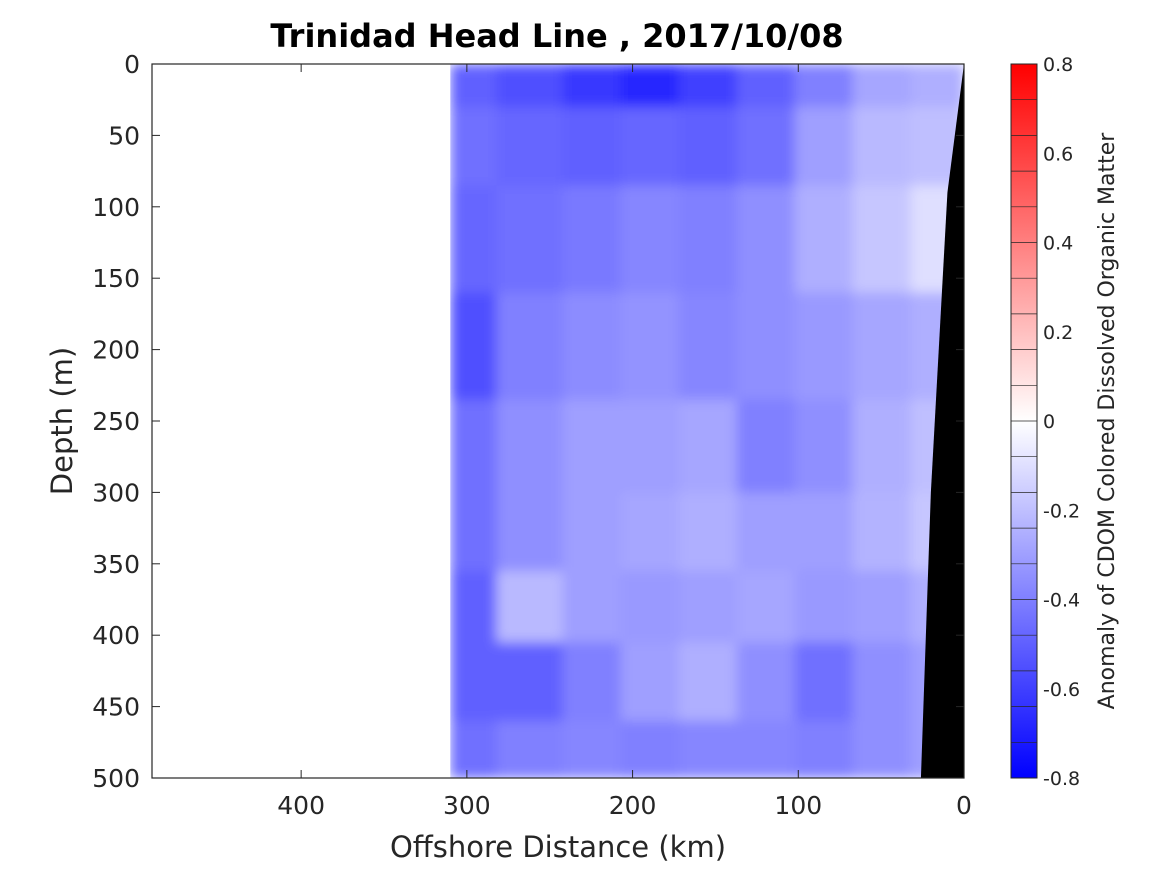 The image size is (1167, 875). What do you see at coordinates (1058, 154) in the screenshot?
I see `colorbar-tick-label: 0.6` at bounding box center [1058, 154].